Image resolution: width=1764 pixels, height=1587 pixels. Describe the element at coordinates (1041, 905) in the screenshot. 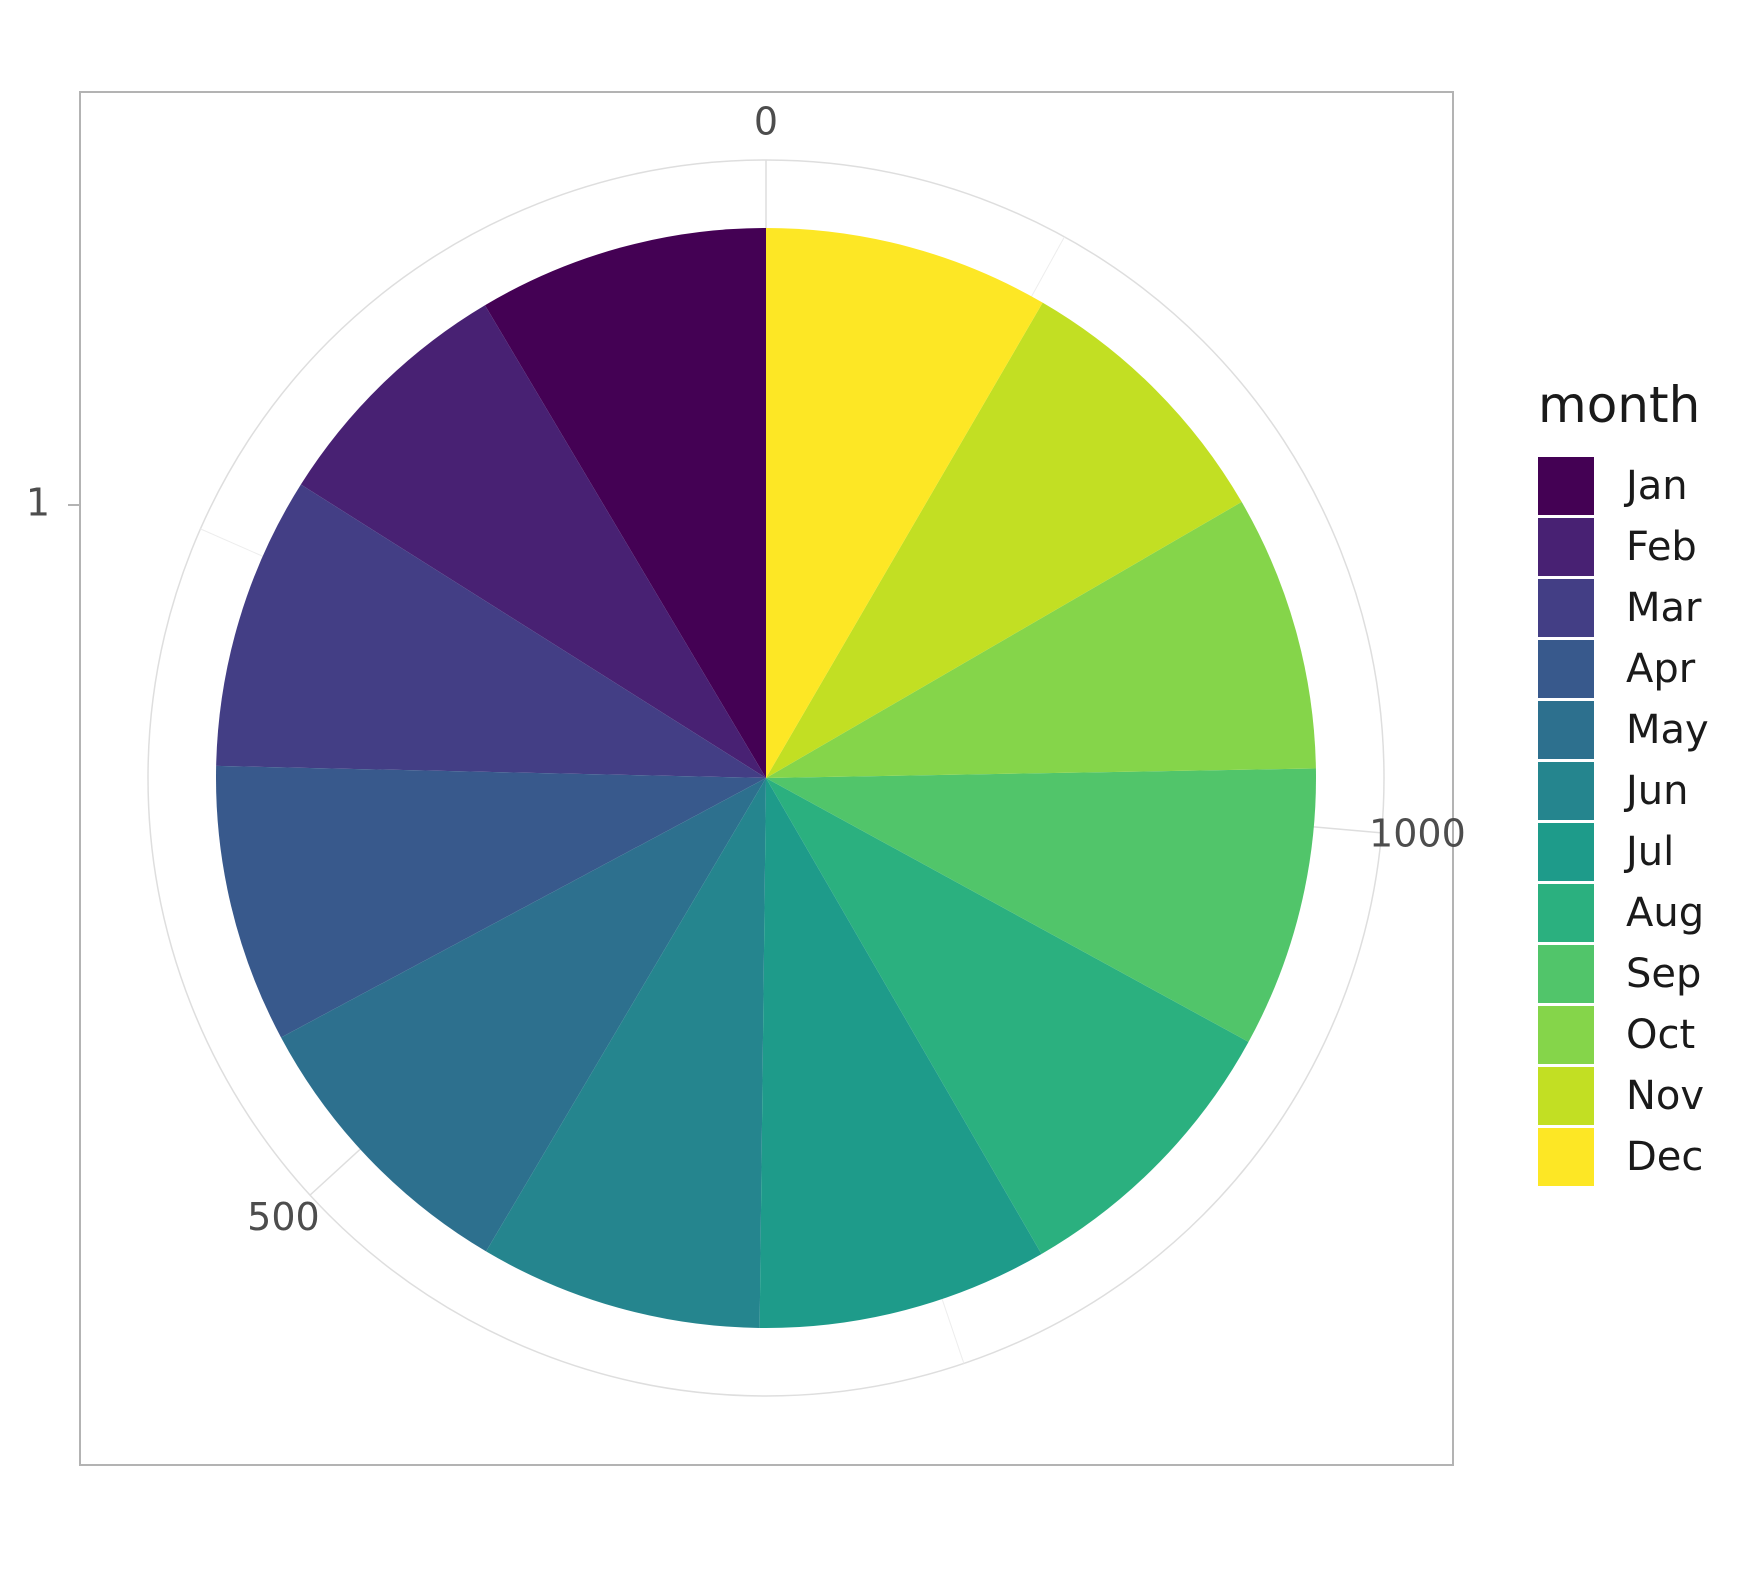

I see `slice-sep` at that location.